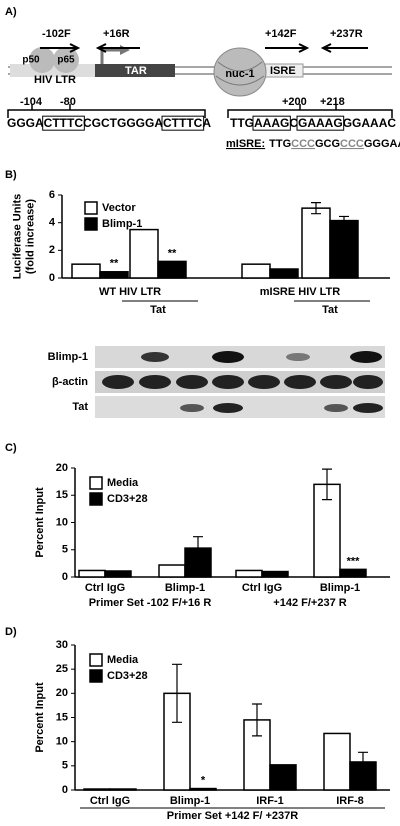 The image size is (400, 826). What do you see at coordinates (80, 407) in the screenshot?
I see `blot-label: Tat` at bounding box center [80, 407].